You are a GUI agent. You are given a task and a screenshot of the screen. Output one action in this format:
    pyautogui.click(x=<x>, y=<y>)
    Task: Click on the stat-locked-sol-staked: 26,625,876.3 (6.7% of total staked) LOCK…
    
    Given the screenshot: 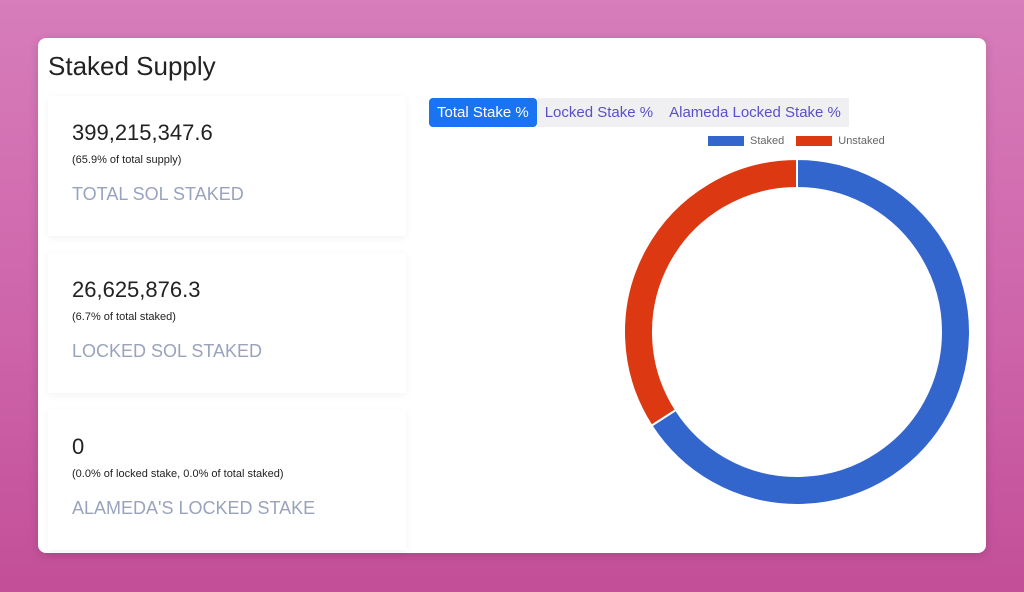 What is the action you would take?
    pyautogui.click(x=227, y=323)
    